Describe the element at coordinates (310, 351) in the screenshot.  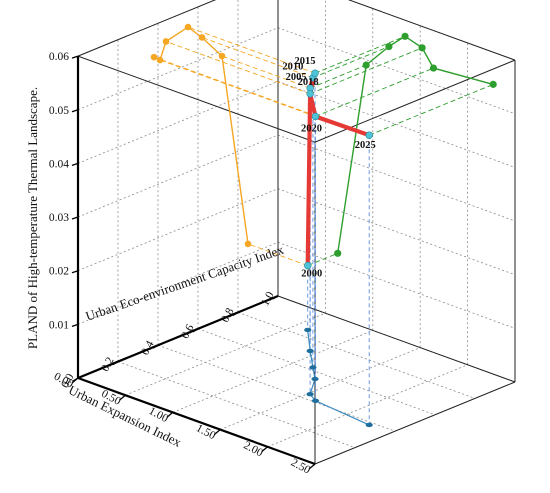
I see `projection-point-floor-2005` at that location.